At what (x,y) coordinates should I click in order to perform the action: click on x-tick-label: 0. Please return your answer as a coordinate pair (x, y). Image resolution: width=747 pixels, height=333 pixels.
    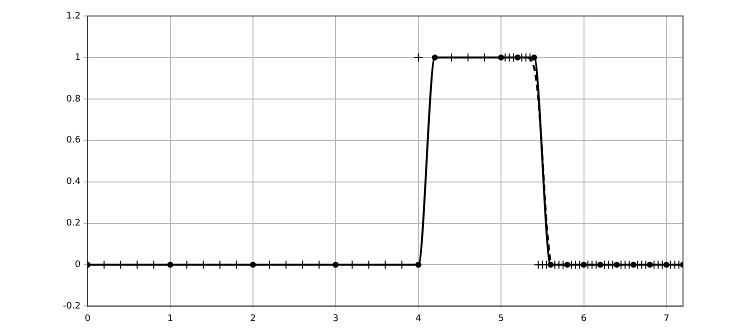
    Looking at the image, I should click on (87, 319).